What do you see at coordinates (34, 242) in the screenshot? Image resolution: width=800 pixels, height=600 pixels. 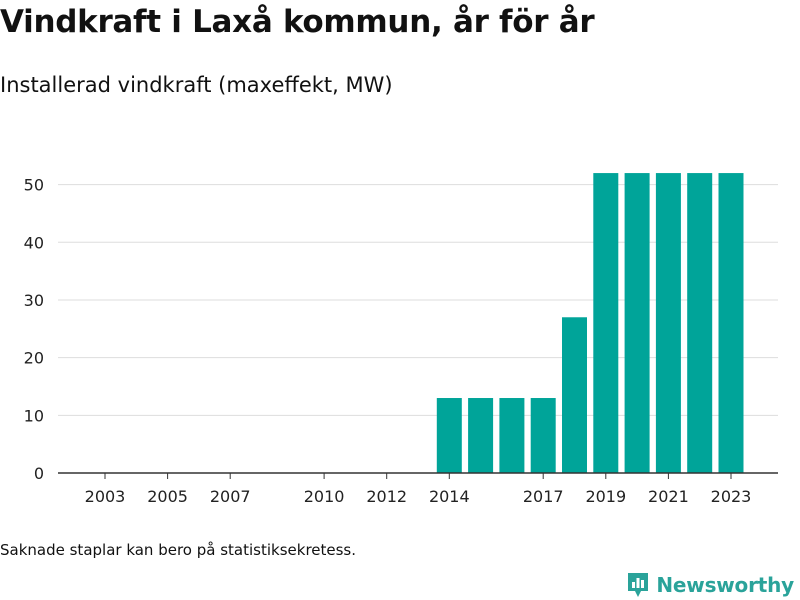 I see `y-tick-label: 40` at bounding box center [34, 242].